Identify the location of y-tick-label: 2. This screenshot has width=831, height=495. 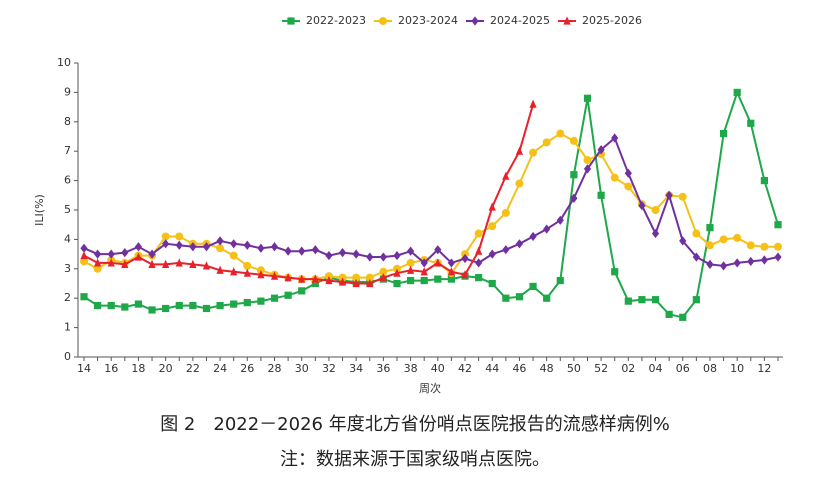
(67, 297).